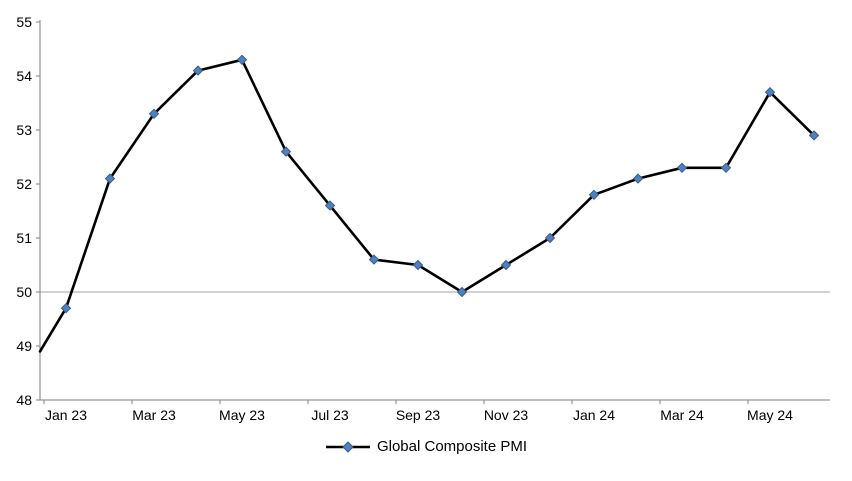 The height and width of the screenshot is (481, 852). What do you see at coordinates (24, 238) in the screenshot?
I see `y-tick-label: 51` at bounding box center [24, 238].